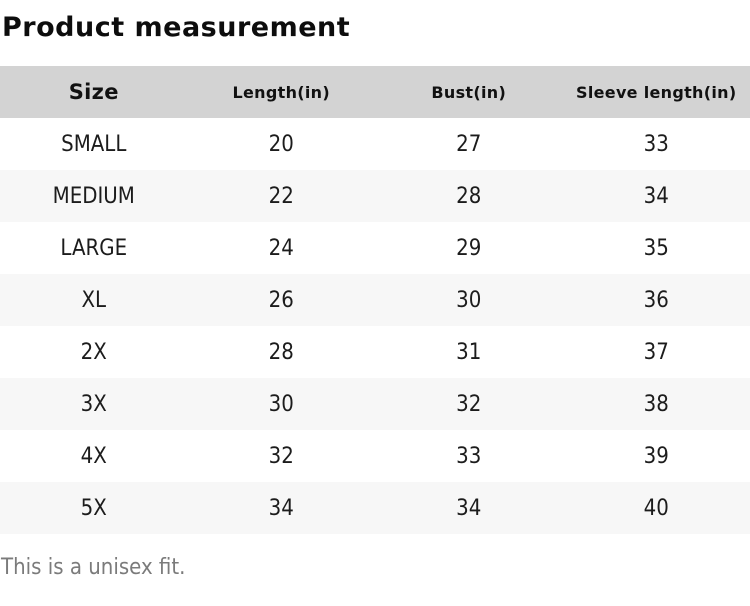 The width and height of the screenshot is (750, 606). What do you see at coordinates (94, 300) in the screenshot?
I see `size-cell: XL` at bounding box center [94, 300].